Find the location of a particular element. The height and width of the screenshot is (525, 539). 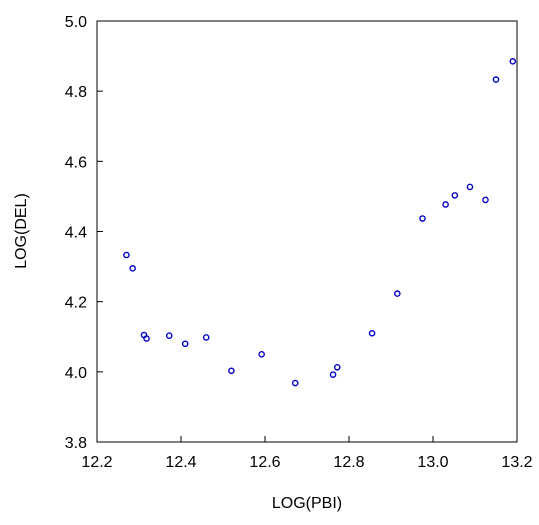

y-tick-label: 4.4 is located at coordinates (76, 233).